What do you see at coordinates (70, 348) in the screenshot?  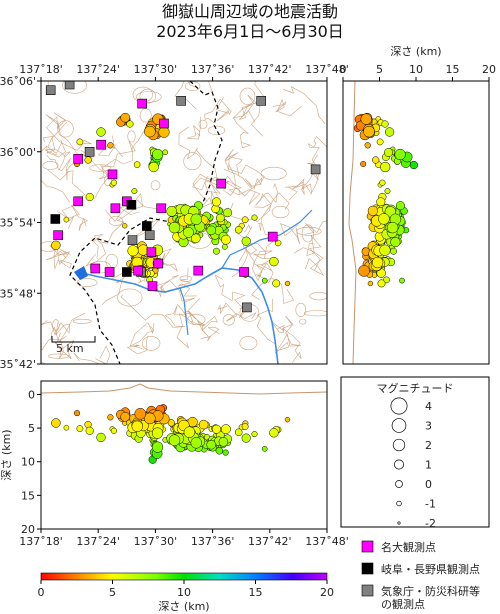 I see `scale-label: 5 km` at bounding box center [70, 348].